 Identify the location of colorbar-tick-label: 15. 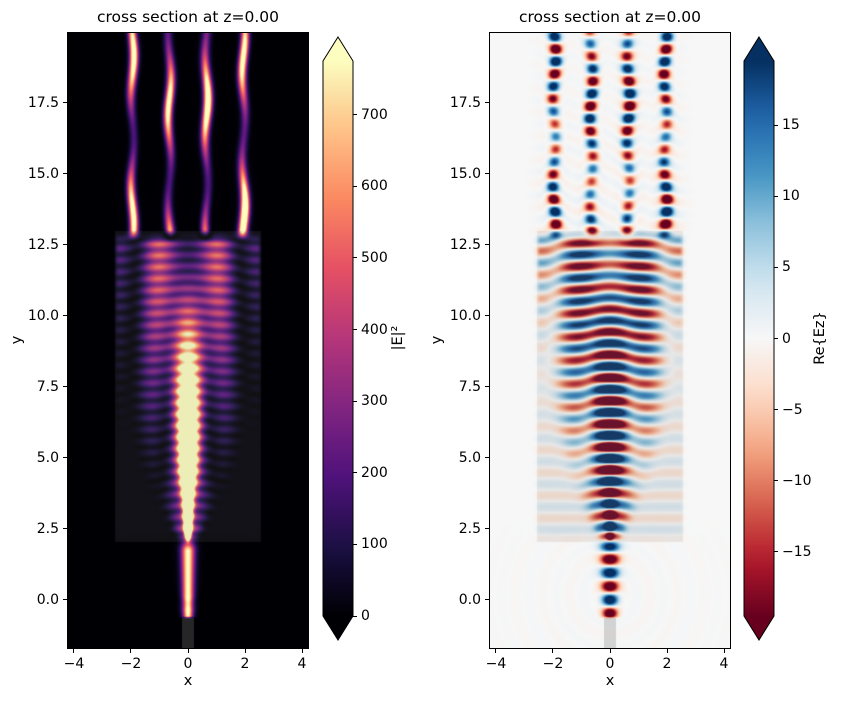
(791, 125).